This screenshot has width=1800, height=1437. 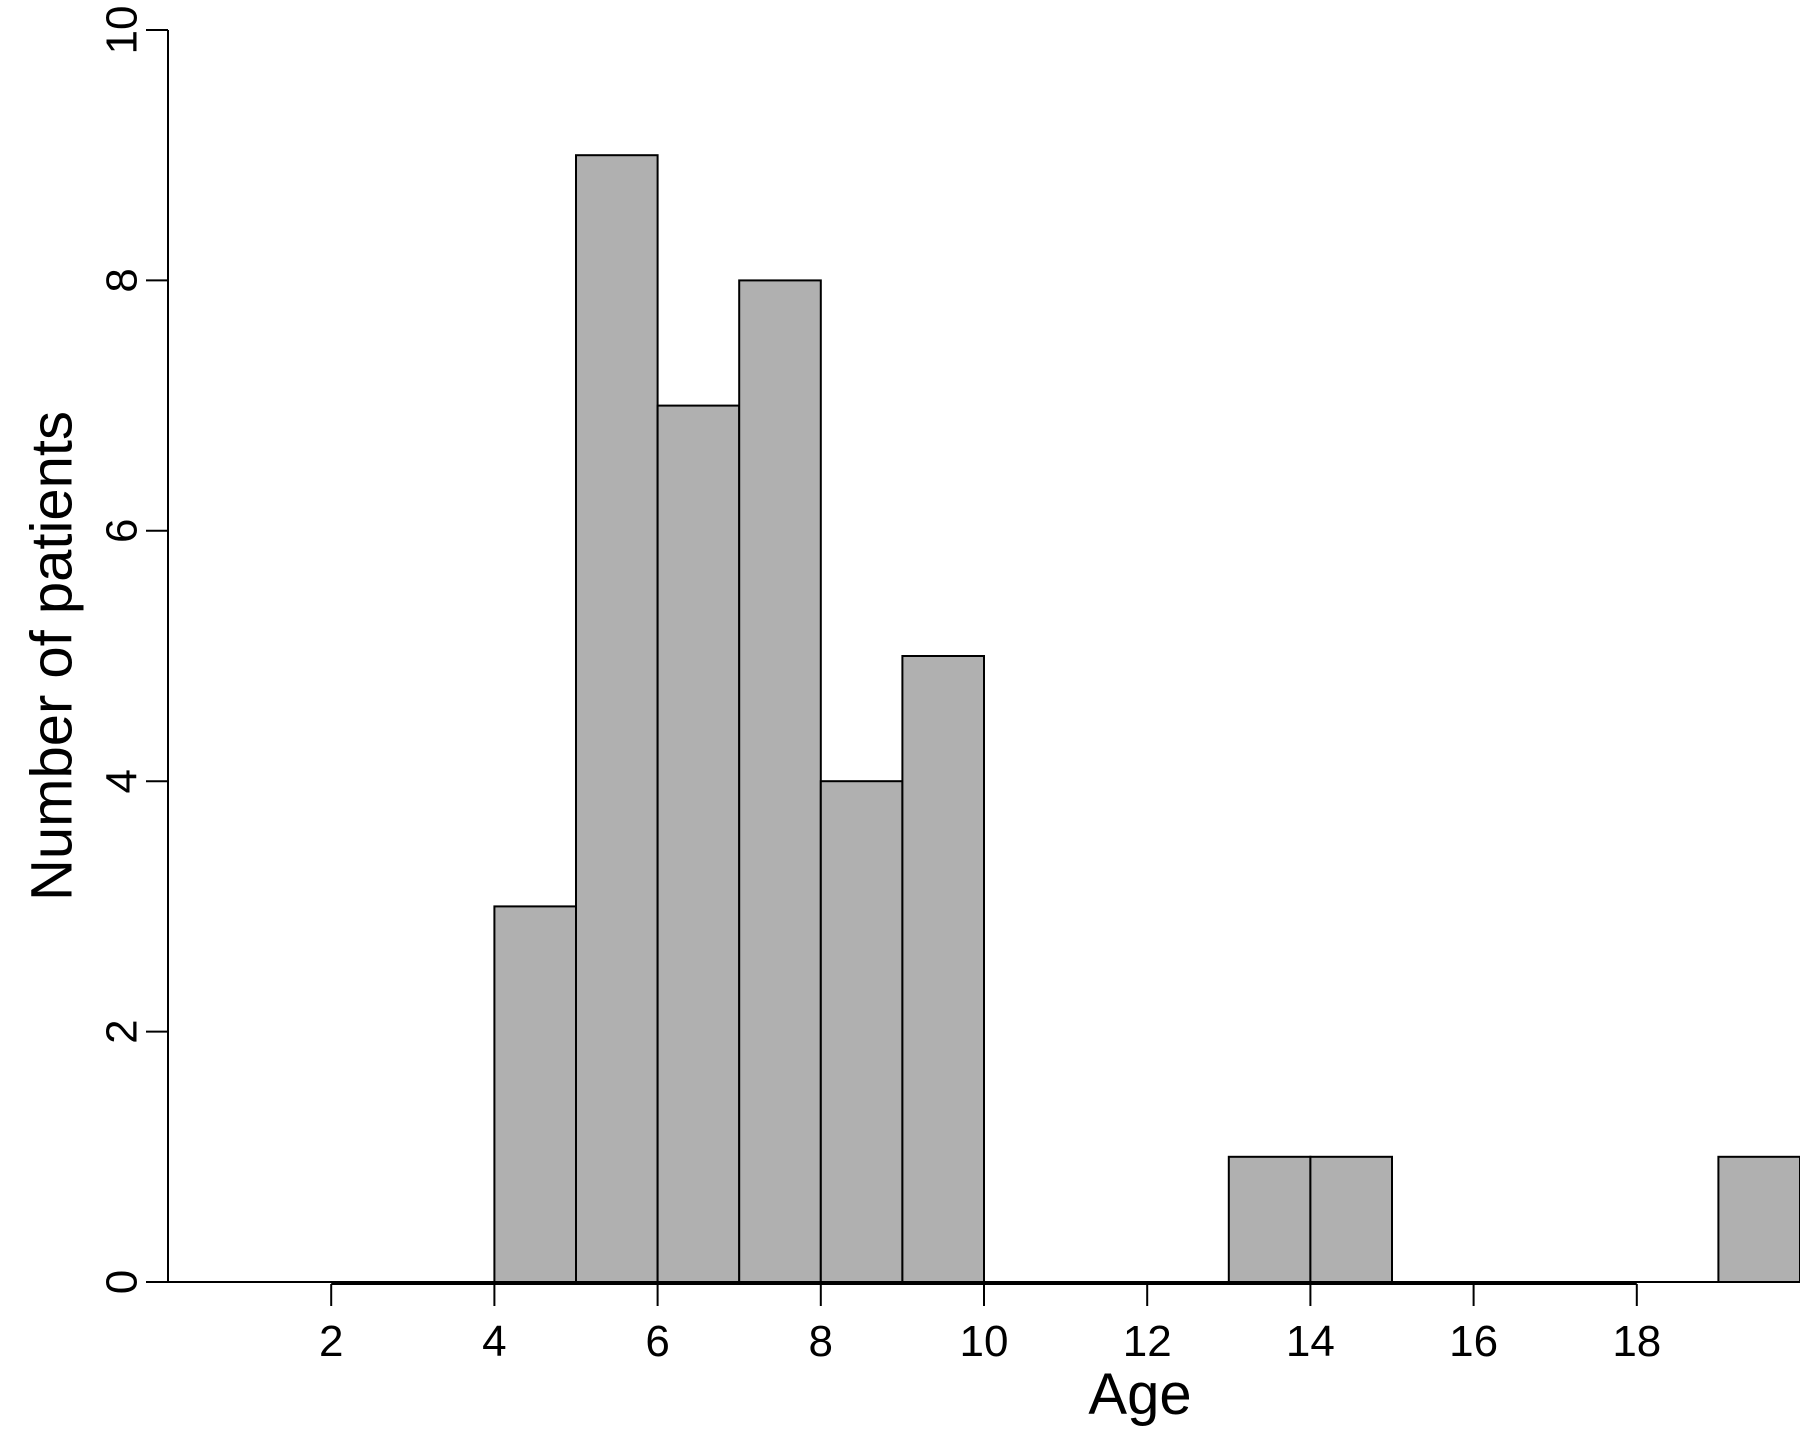 I want to click on x-axis: 2 4 6 8 10 12 14 16 18, so click(x=984, y=1323).